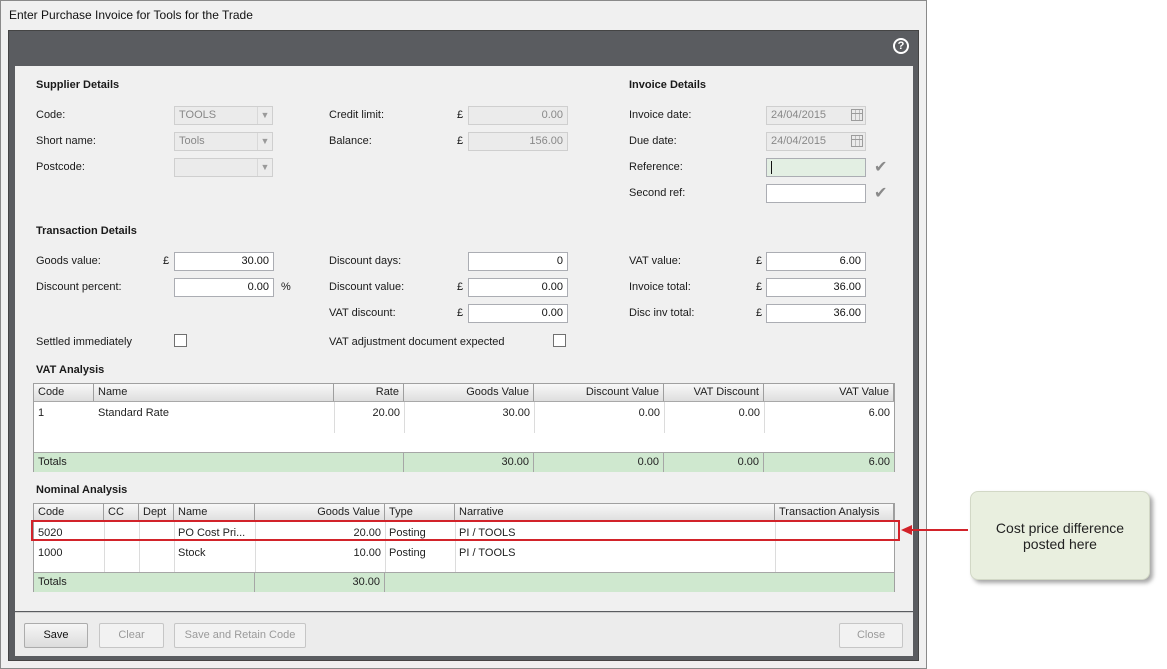 The height and width of the screenshot is (669, 1167). Describe the element at coordinates (68, 261) in the screenshot. I see `goods-value-label: Goods value:` at that location.